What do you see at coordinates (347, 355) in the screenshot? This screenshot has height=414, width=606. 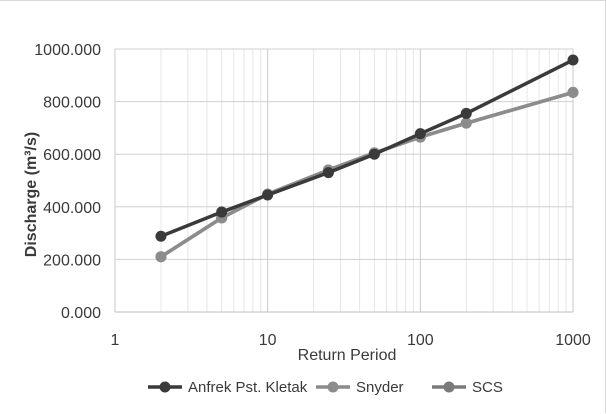 I see `x-axis-title: Return Period` at bounding box center [347, 355].